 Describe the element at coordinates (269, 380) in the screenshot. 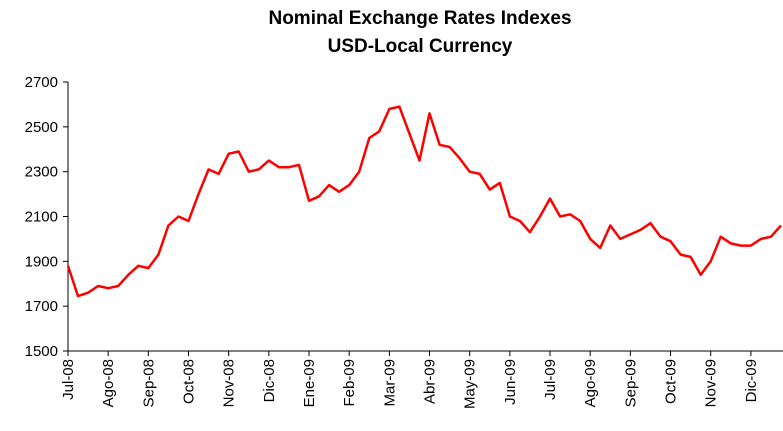

I see `x-tick-label: Dic-08` at that location.